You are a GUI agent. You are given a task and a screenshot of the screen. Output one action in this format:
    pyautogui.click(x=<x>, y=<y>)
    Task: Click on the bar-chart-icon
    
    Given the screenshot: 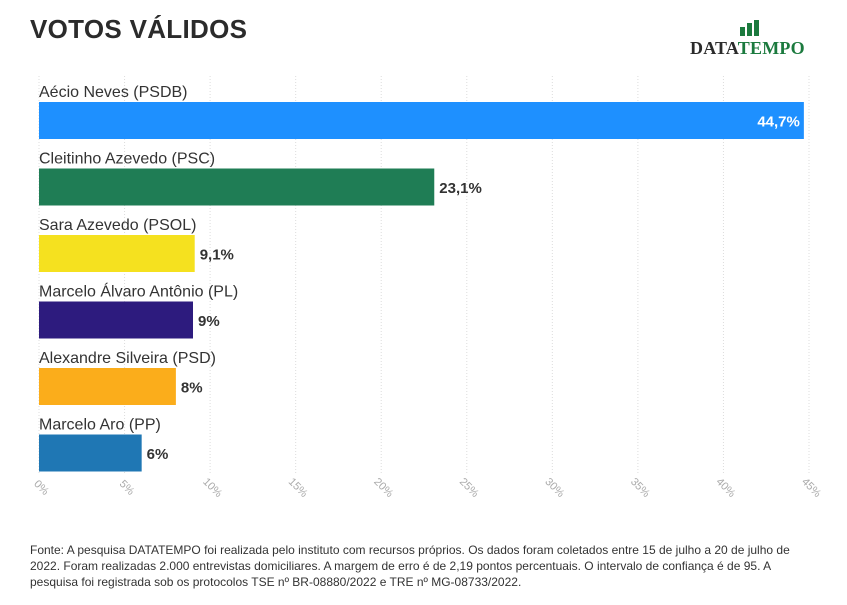 What is the action you would take?
    pyautogui.click(x=750, y=28)
    